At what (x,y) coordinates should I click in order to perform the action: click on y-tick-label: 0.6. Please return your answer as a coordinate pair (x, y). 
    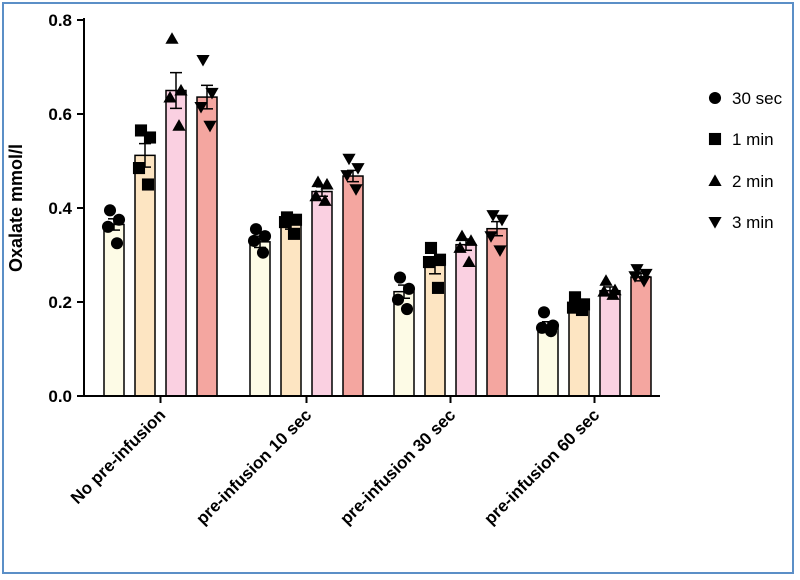
    Looking at the image, I should click on (60, 114).